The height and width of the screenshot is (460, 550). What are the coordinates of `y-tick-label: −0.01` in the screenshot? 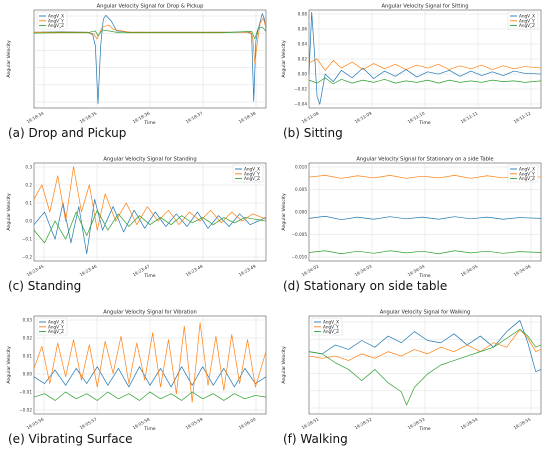 It's located at (25, 392).